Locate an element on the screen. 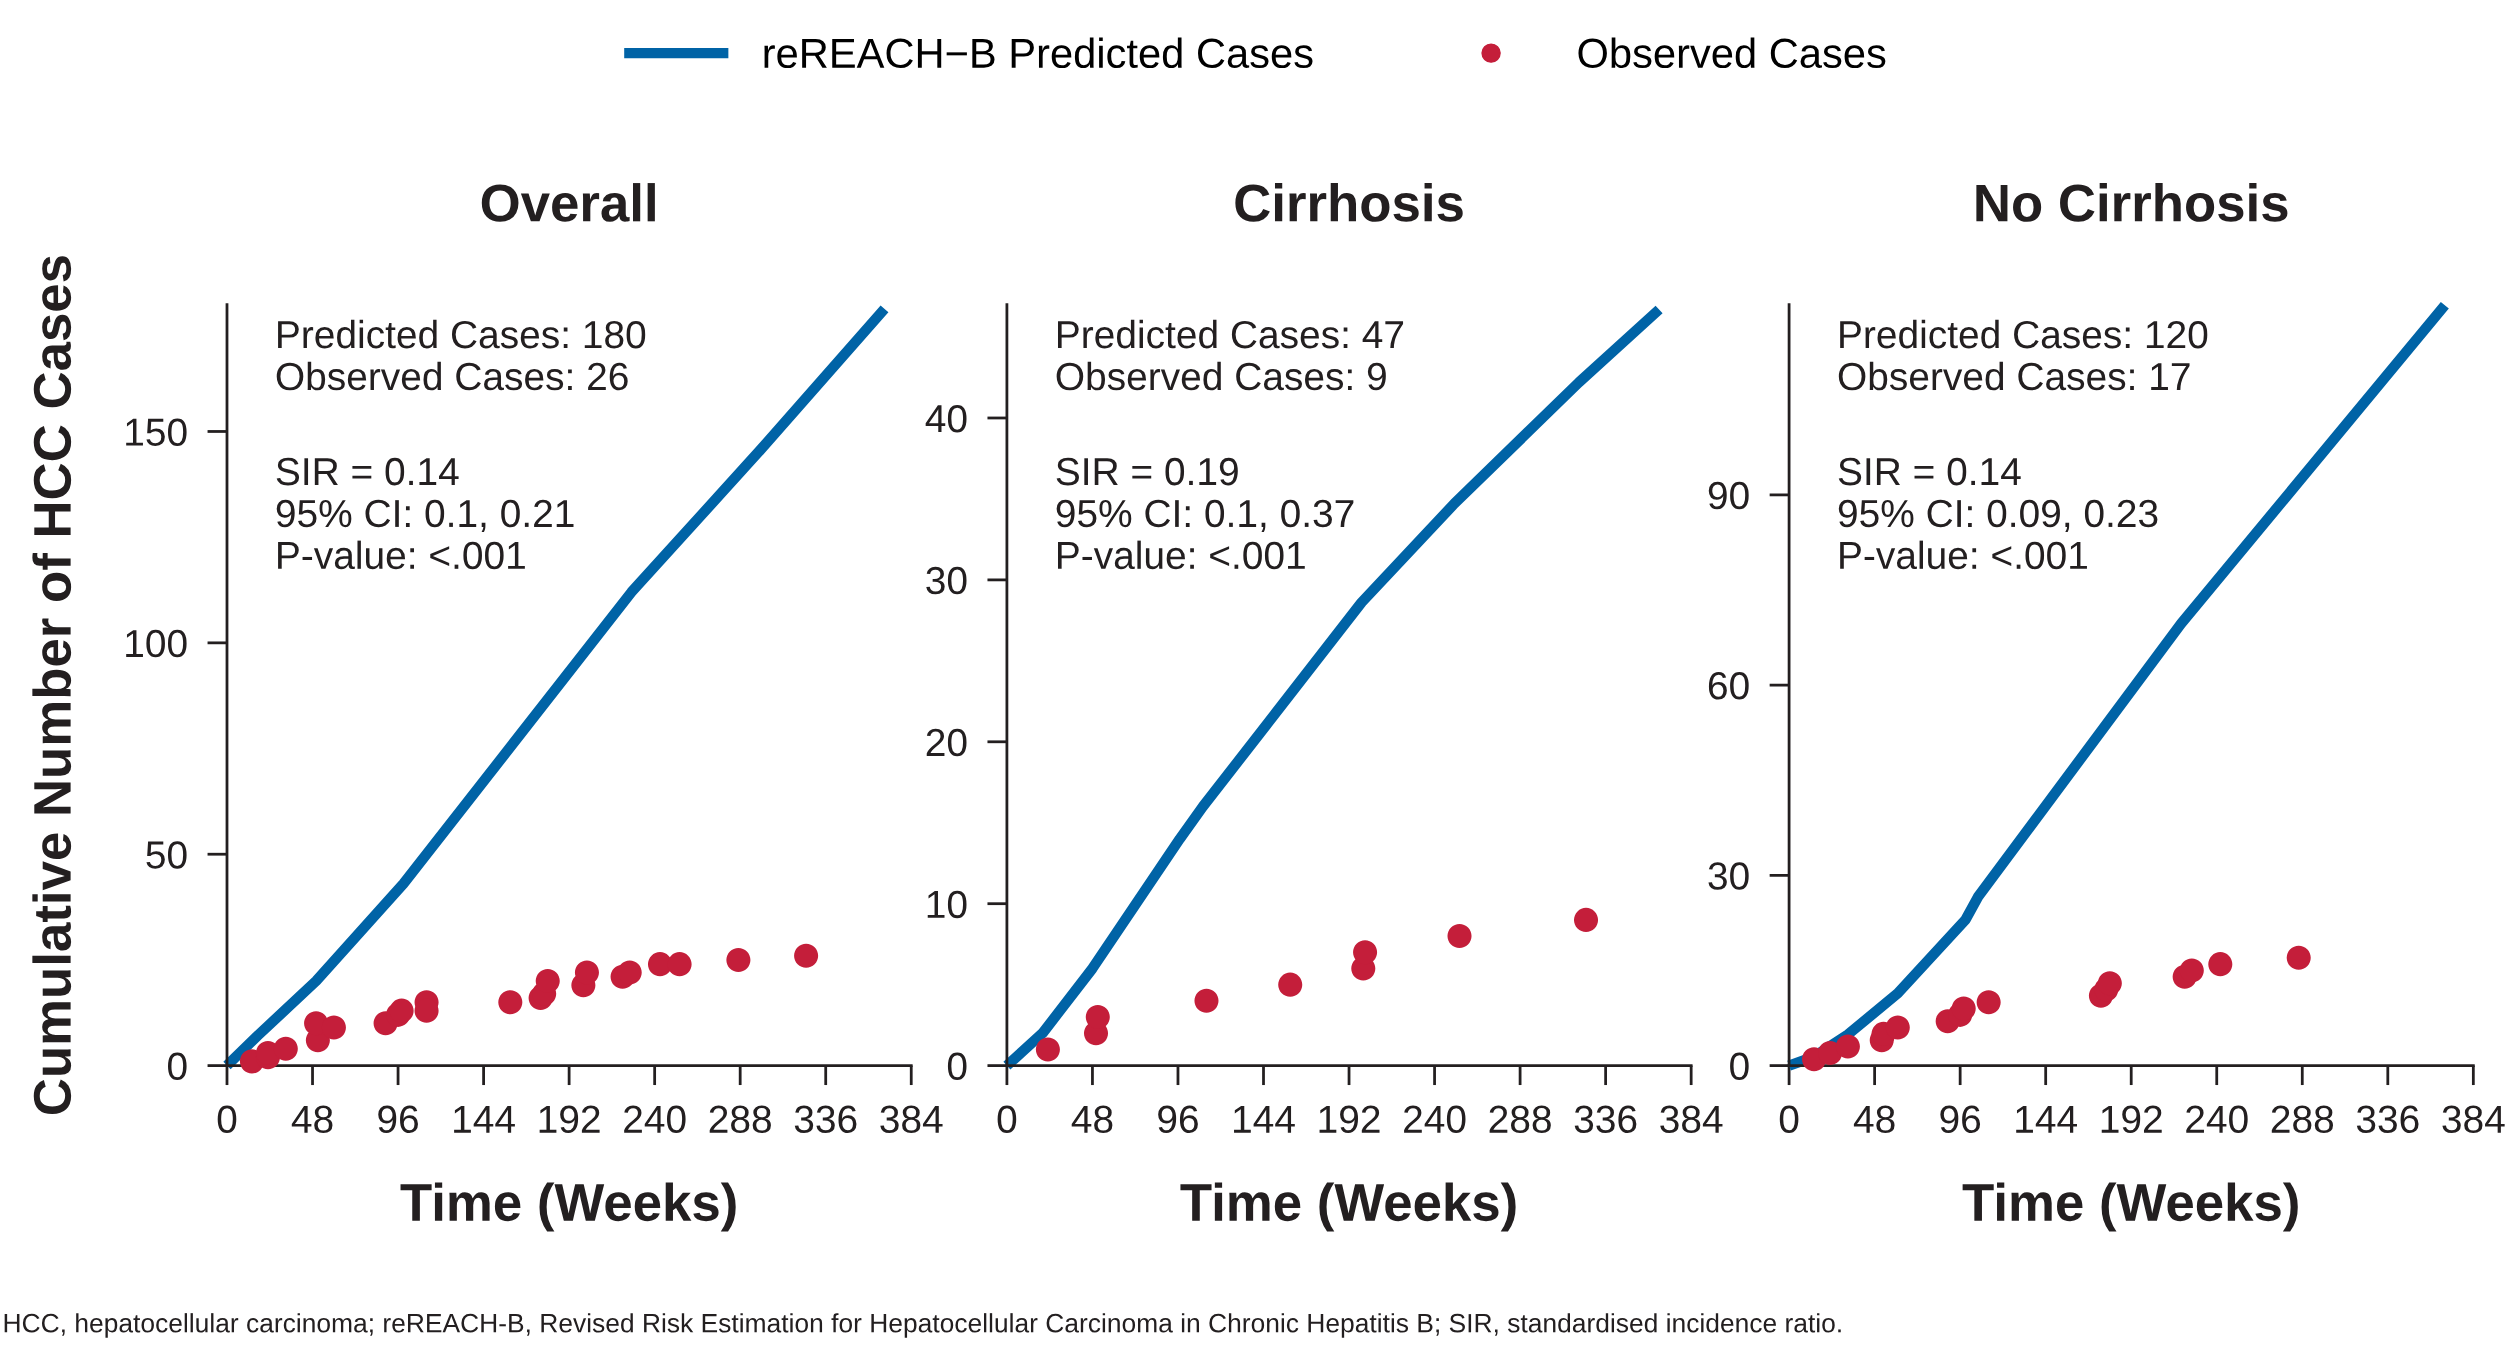  chart-title: Cirrhosis is located at coordinates (1349, 202).